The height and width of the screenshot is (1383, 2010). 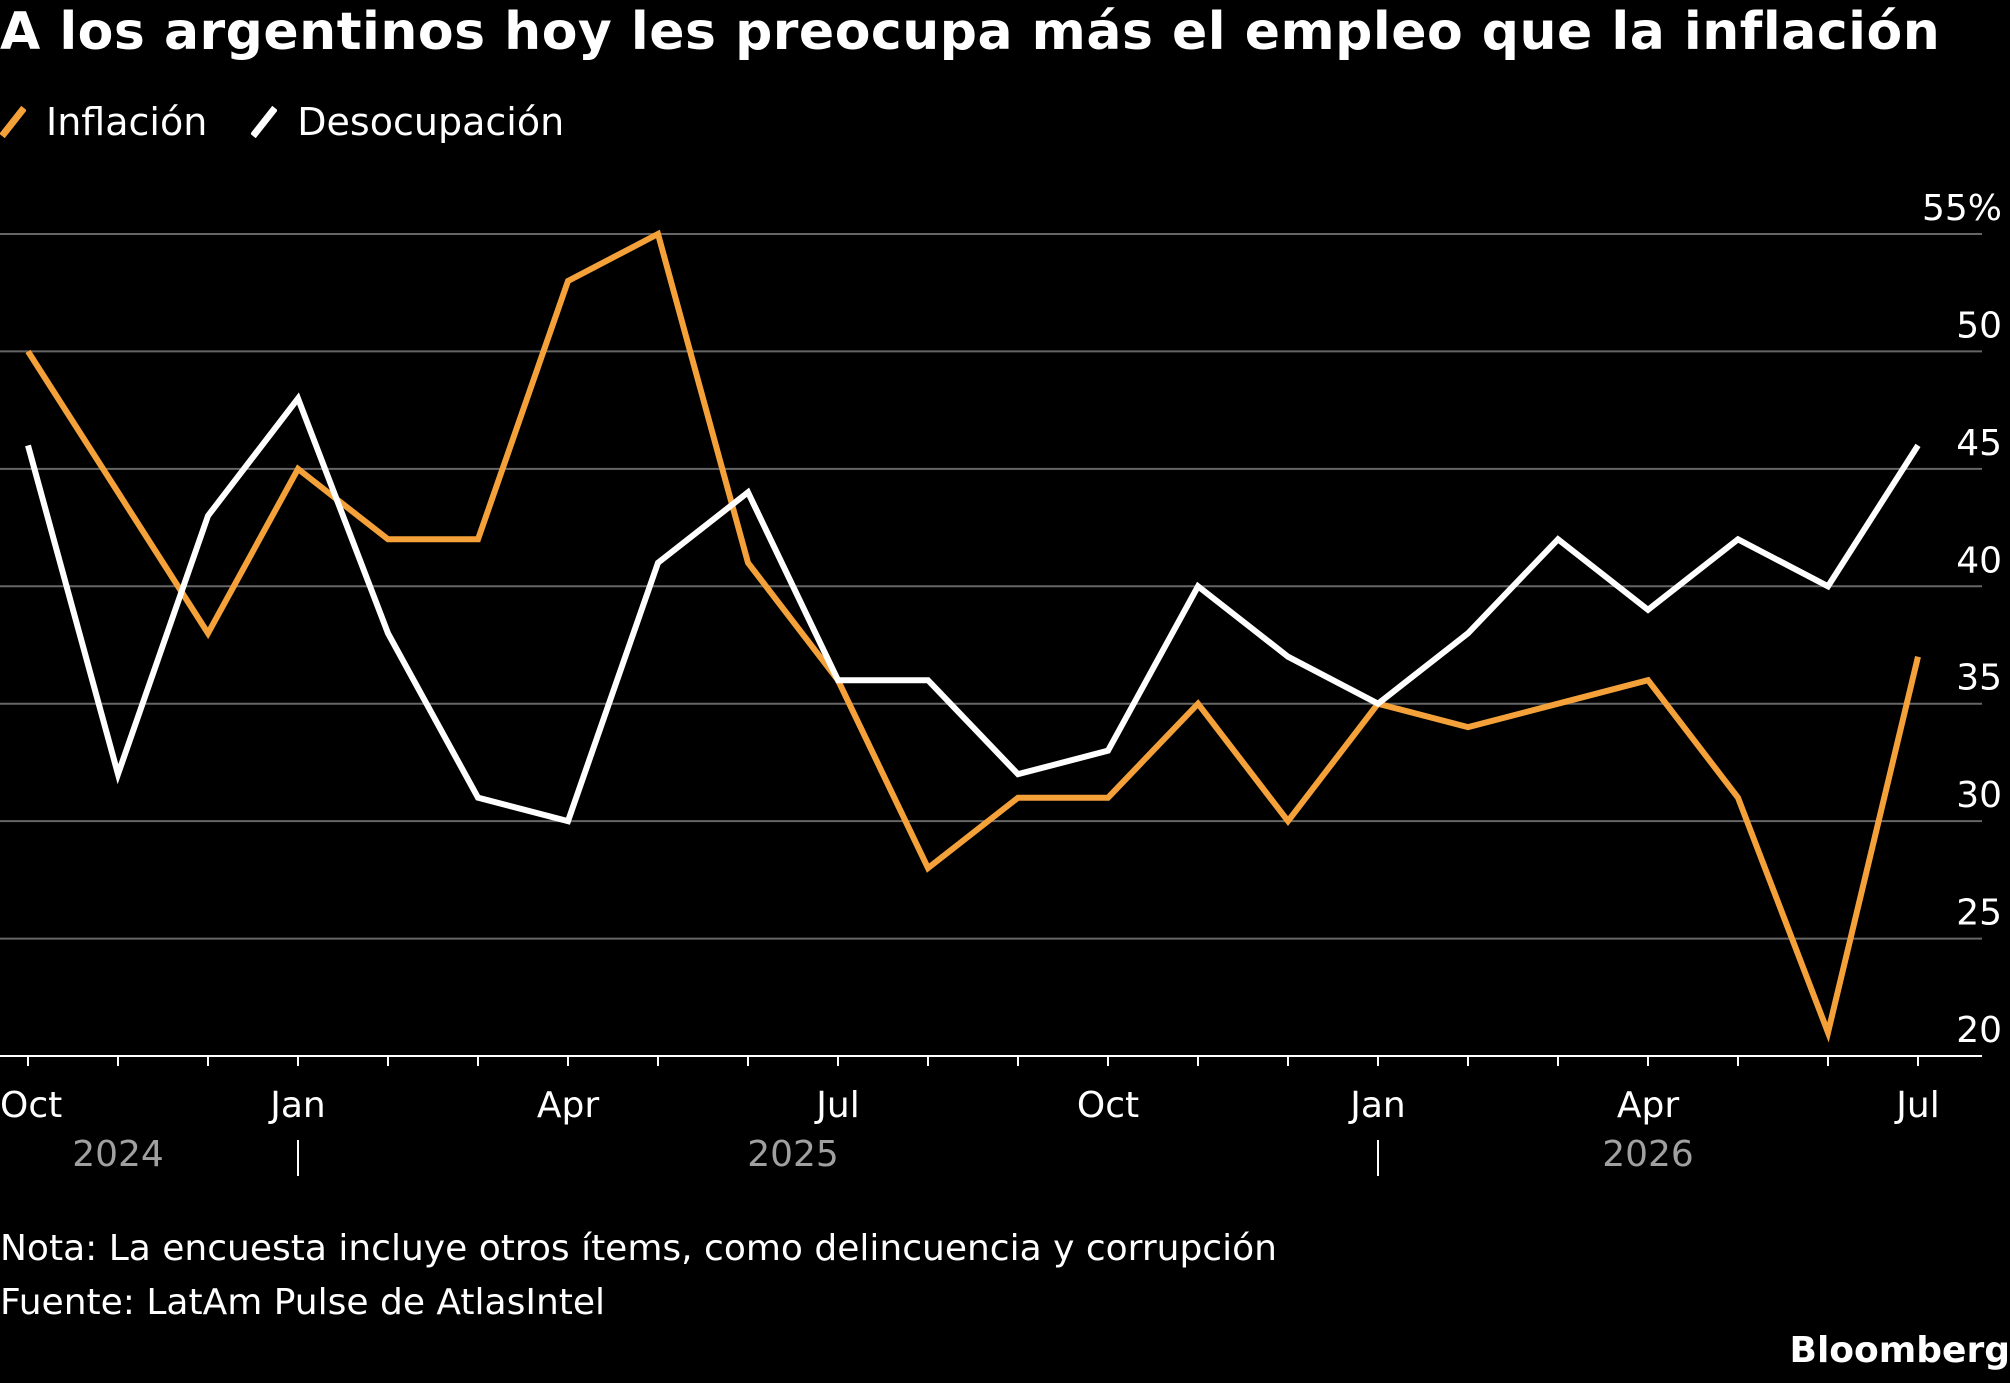 I want to click on legend-swatch-inflacion-line, so click(x=13, y=122).